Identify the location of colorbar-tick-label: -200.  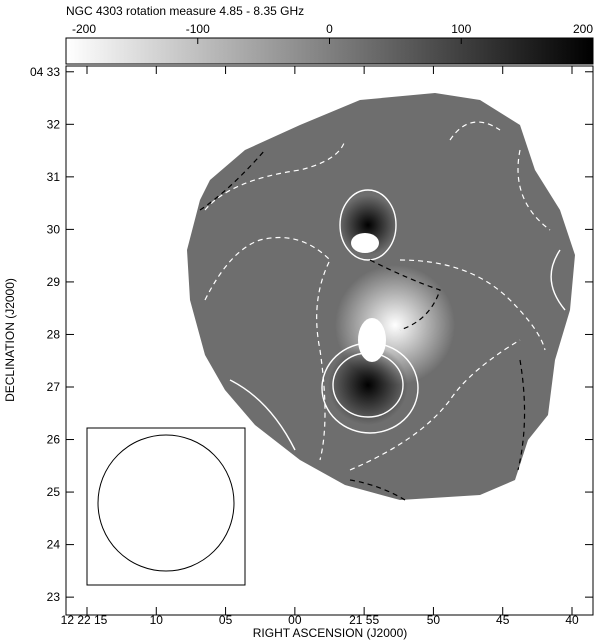
(84, 29).